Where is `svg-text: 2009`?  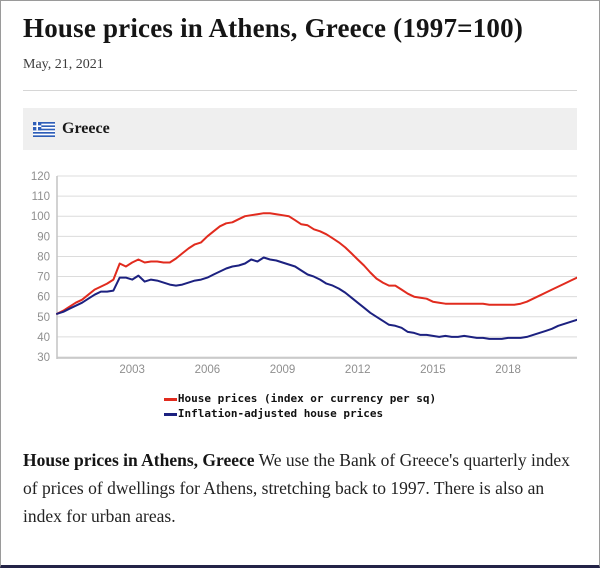 svg-text: 2009 is located at coordinates (283, 370).